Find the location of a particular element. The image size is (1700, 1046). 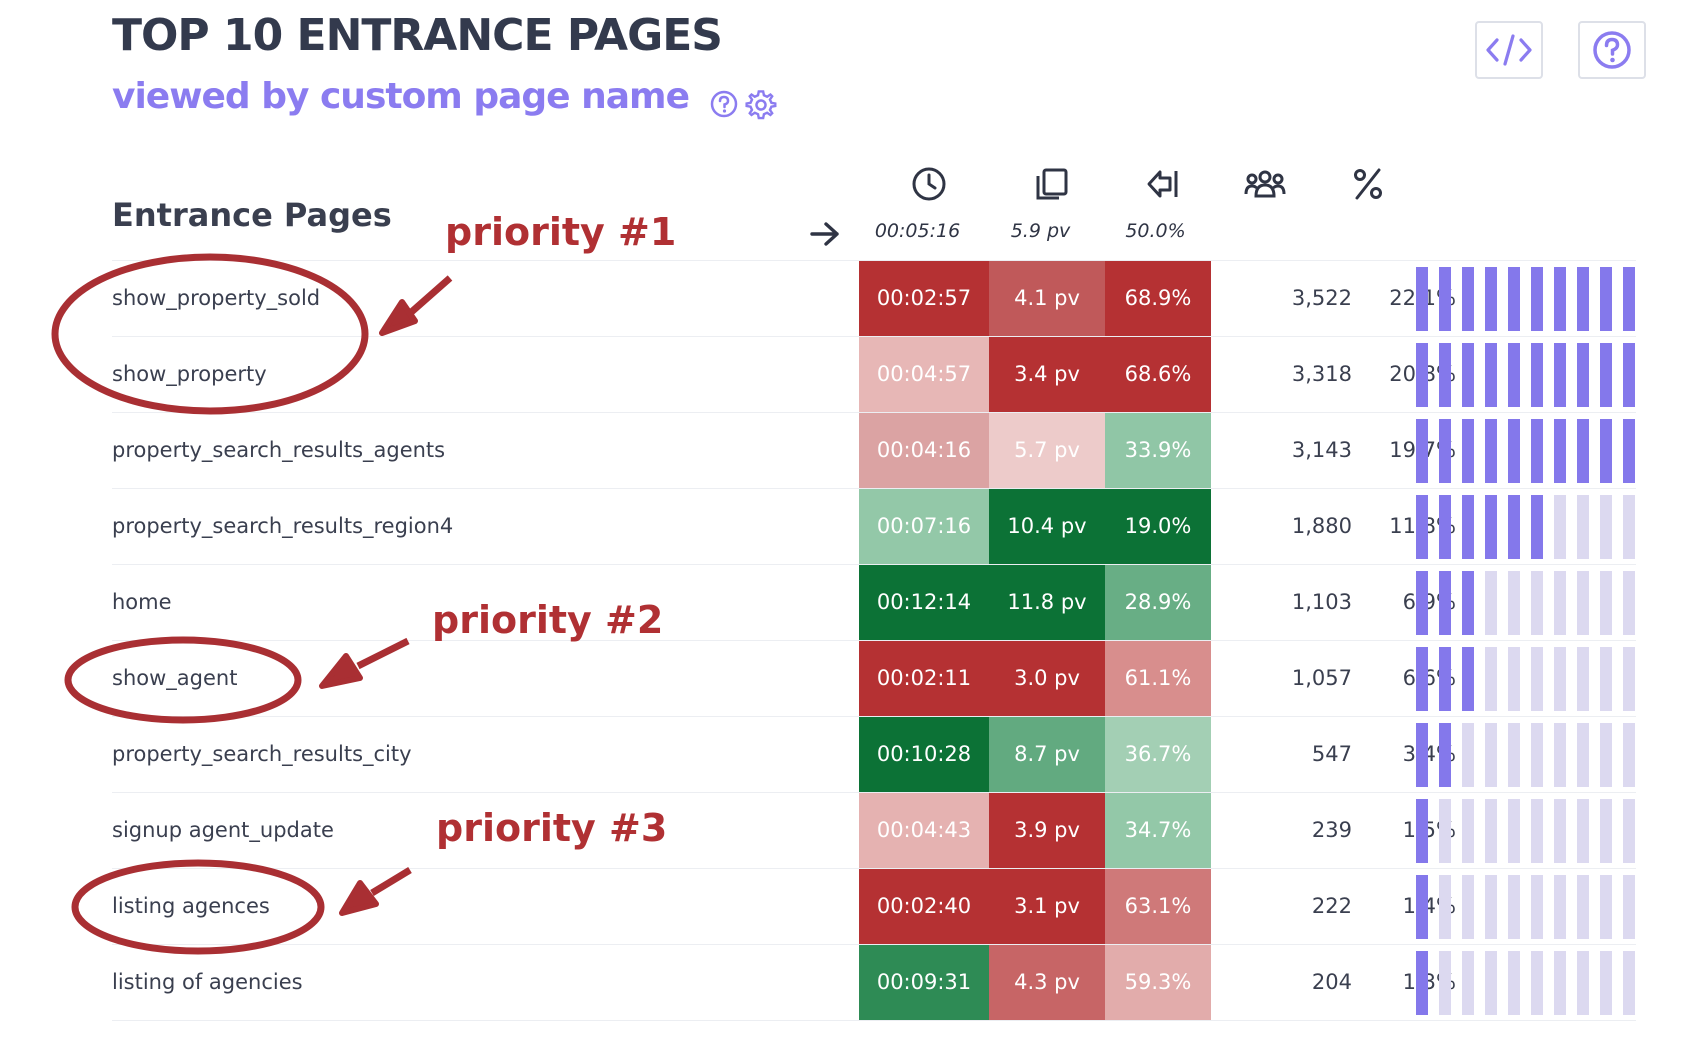

visitors-value: 3,522 is located at coordinates (1321, 298).